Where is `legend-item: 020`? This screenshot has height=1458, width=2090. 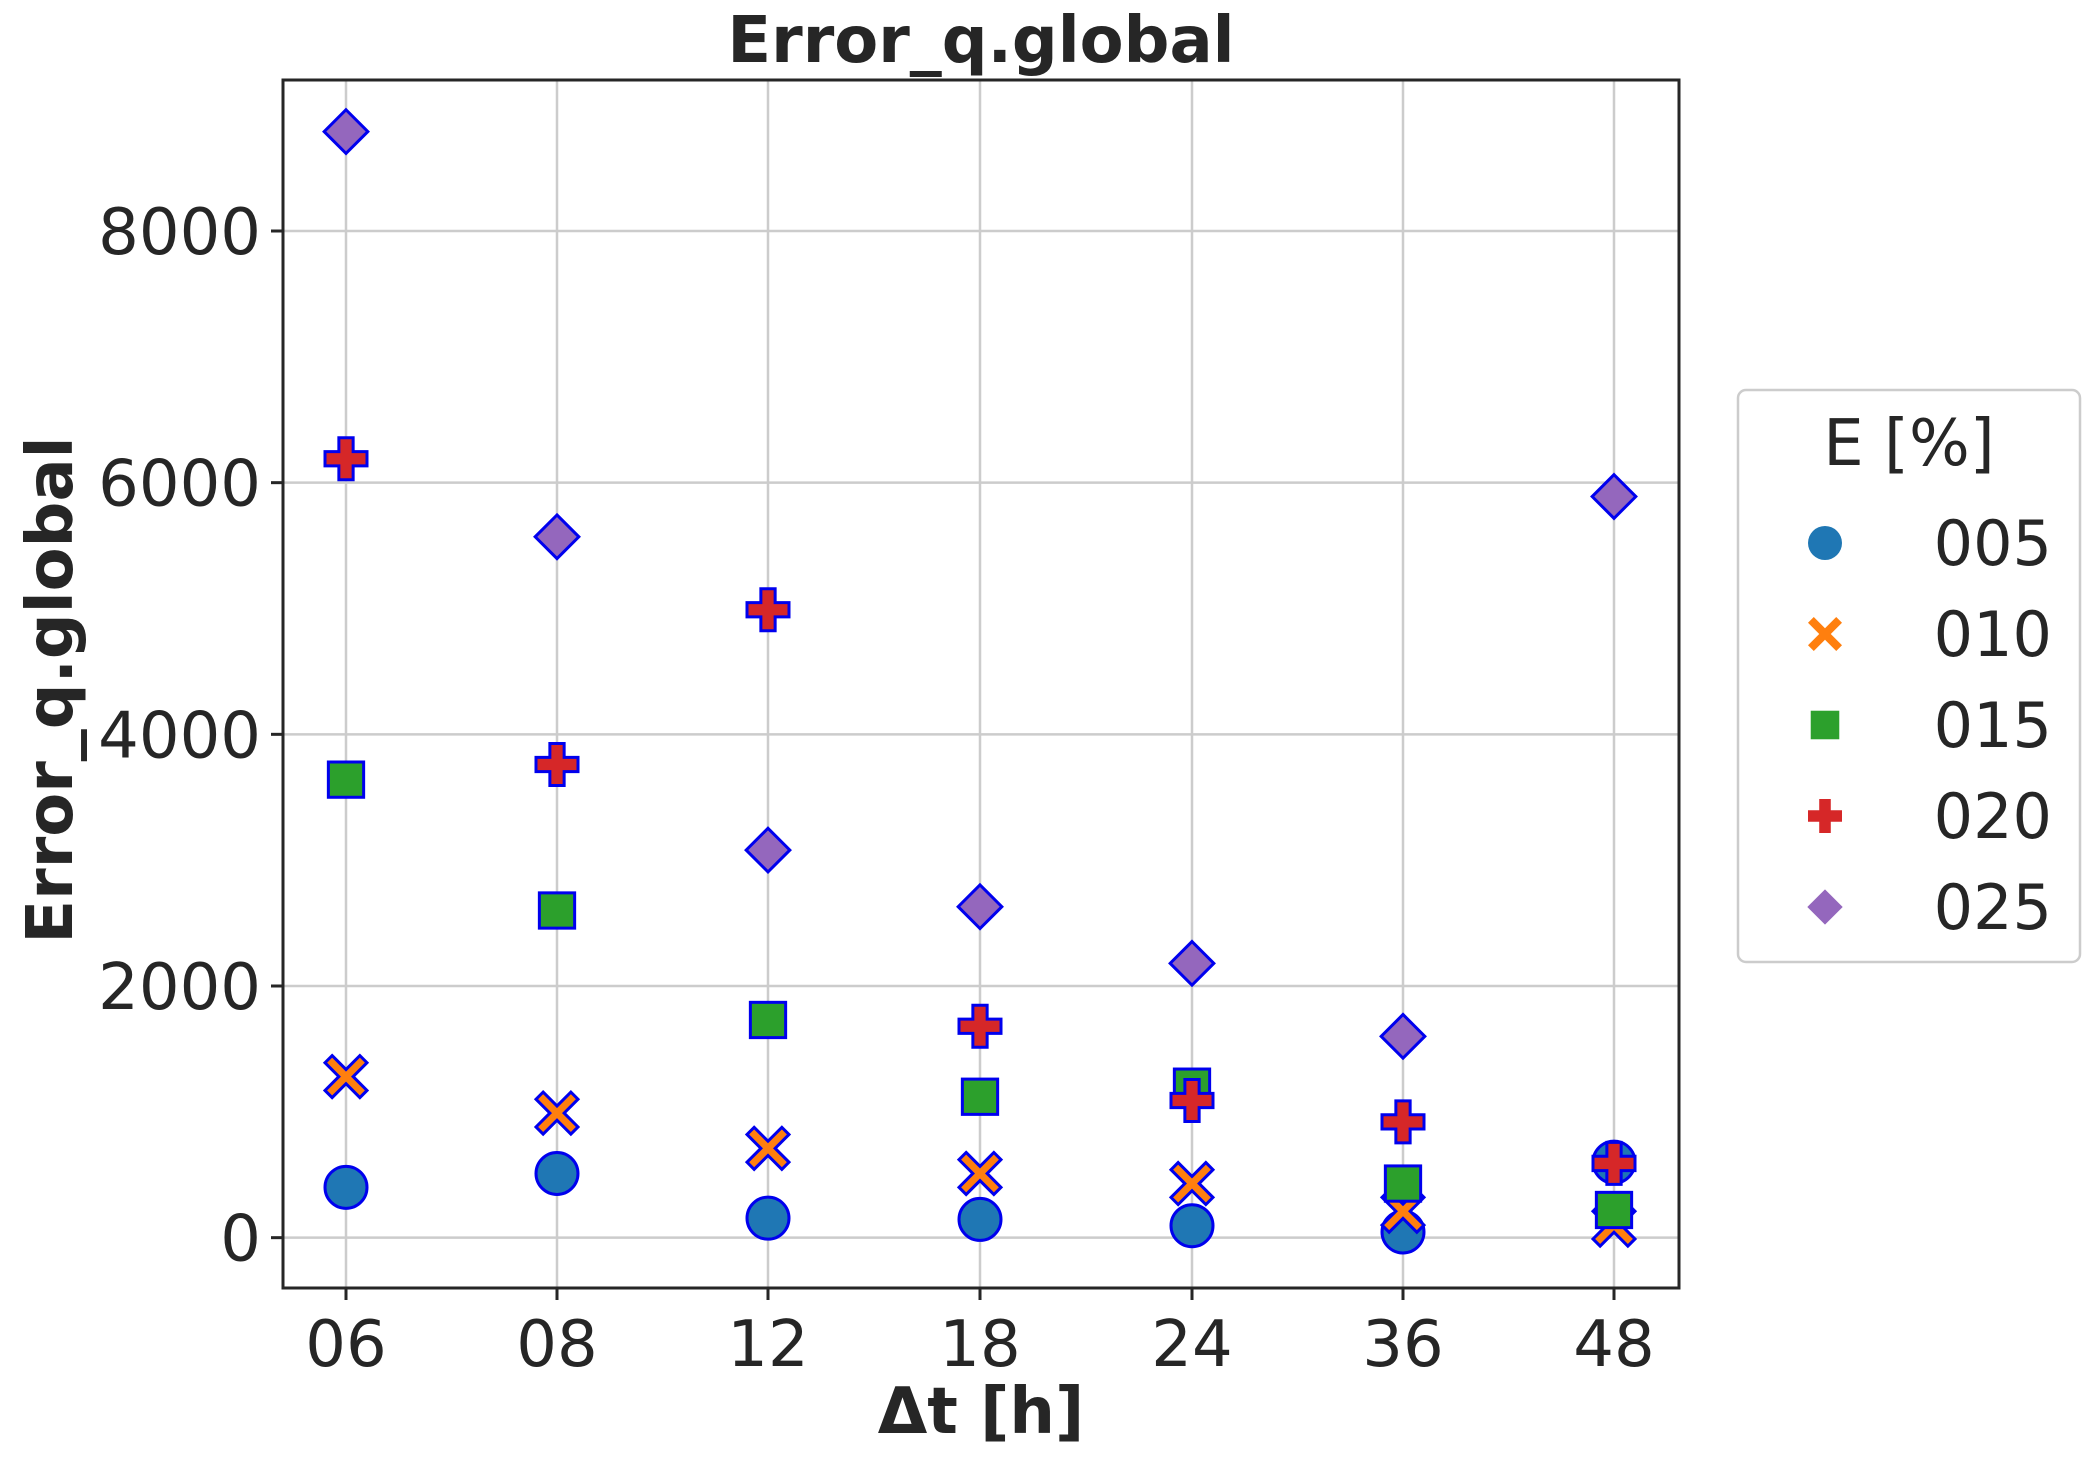
legend-item: 020 is located at coordinates (1930, 816).